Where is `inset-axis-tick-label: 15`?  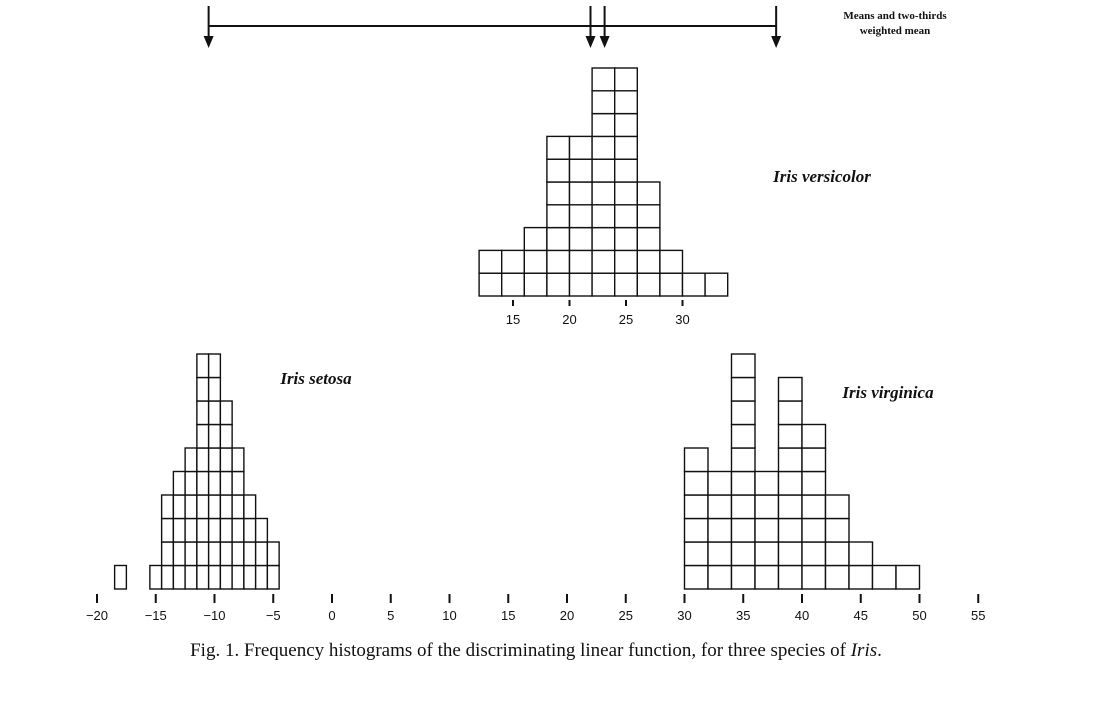 inset-axis-tick-label: 15 is located at coordinates (513, 319).